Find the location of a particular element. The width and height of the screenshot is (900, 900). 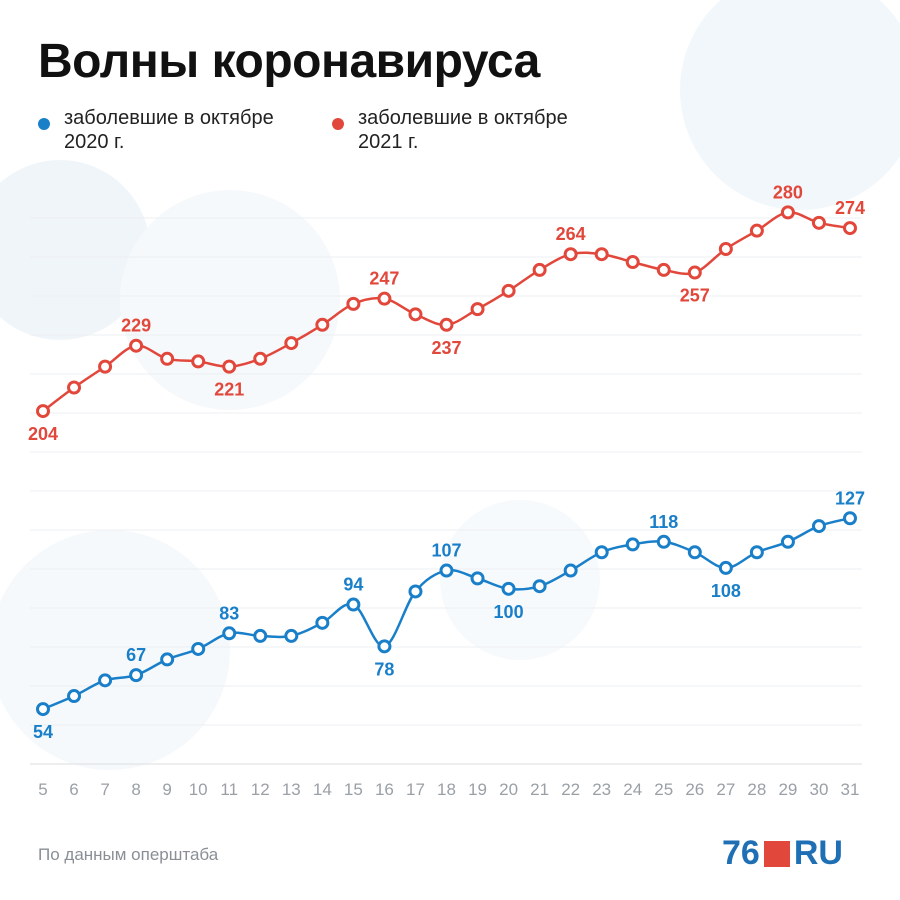

logo-text: RU is located at coordinates (818, 853).